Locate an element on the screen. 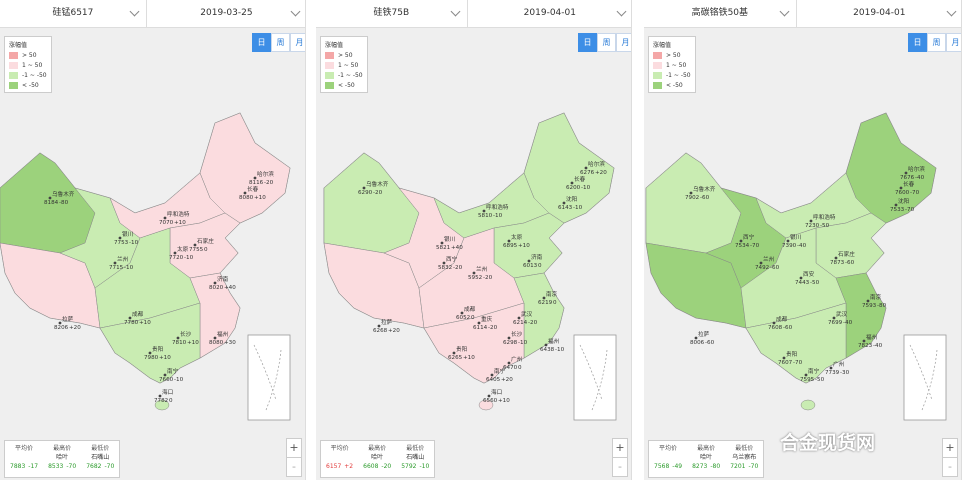 This screenshot has width=962, height=480. watermark: 合金现货网 is located at coordinates (828, 443).